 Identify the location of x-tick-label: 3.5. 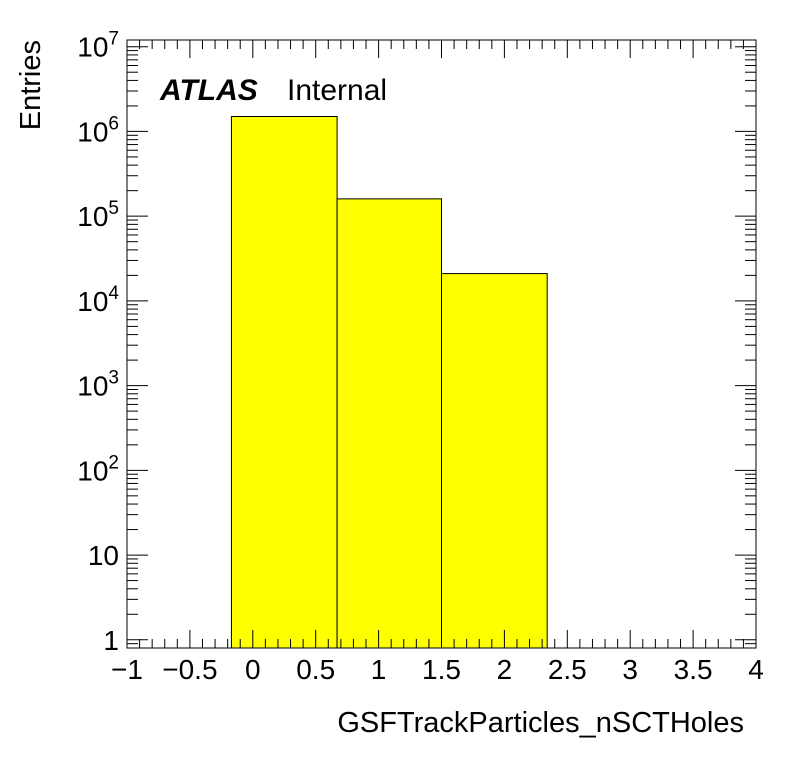
(693, 669).